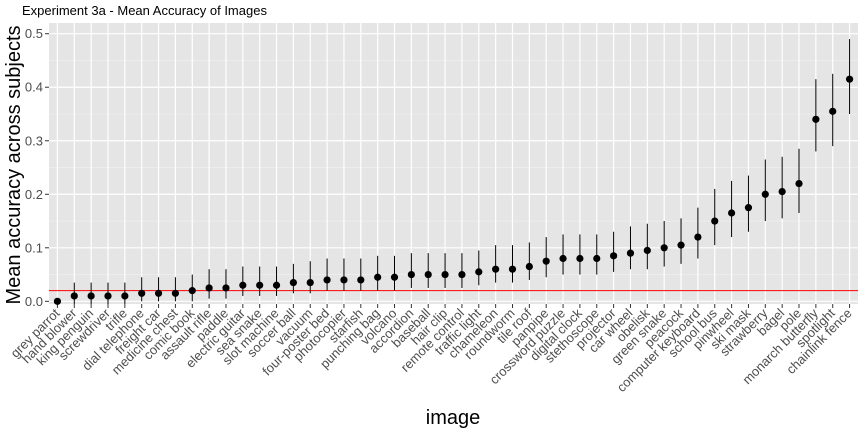 The width and height of the screenshot is (864, 437). I want to click on y-axis-title: Mean accuracy across subjects, so click(14, 164).